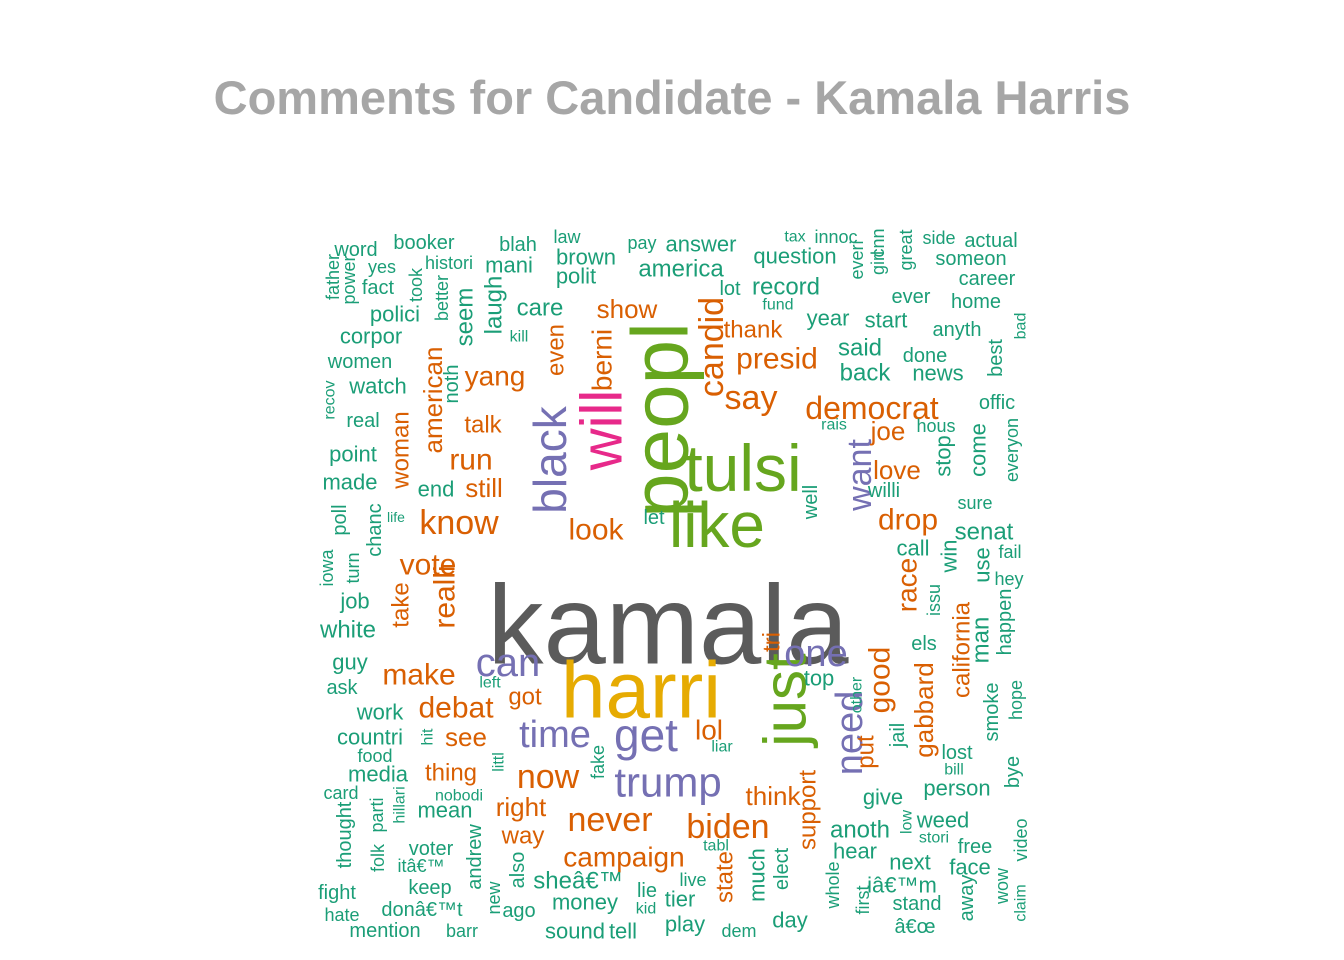  What do you see at coordinates (982, 564) in the screenshot?
I see `word-133: use` at bounding box center [982, 564].